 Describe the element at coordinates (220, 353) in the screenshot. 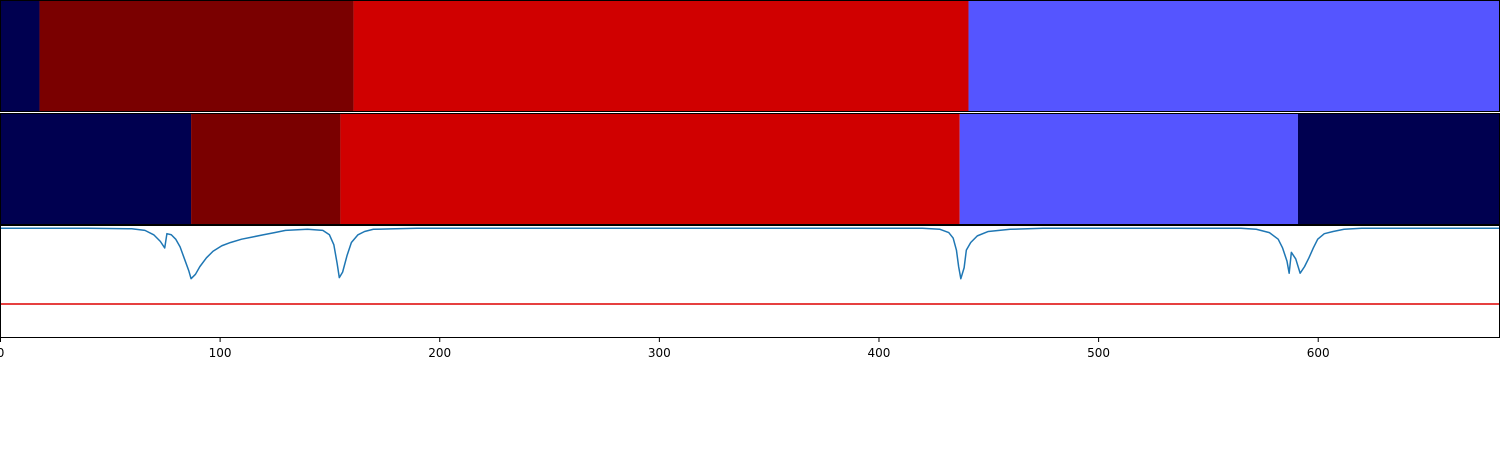

I see `x-tick-label: 100` at that location.